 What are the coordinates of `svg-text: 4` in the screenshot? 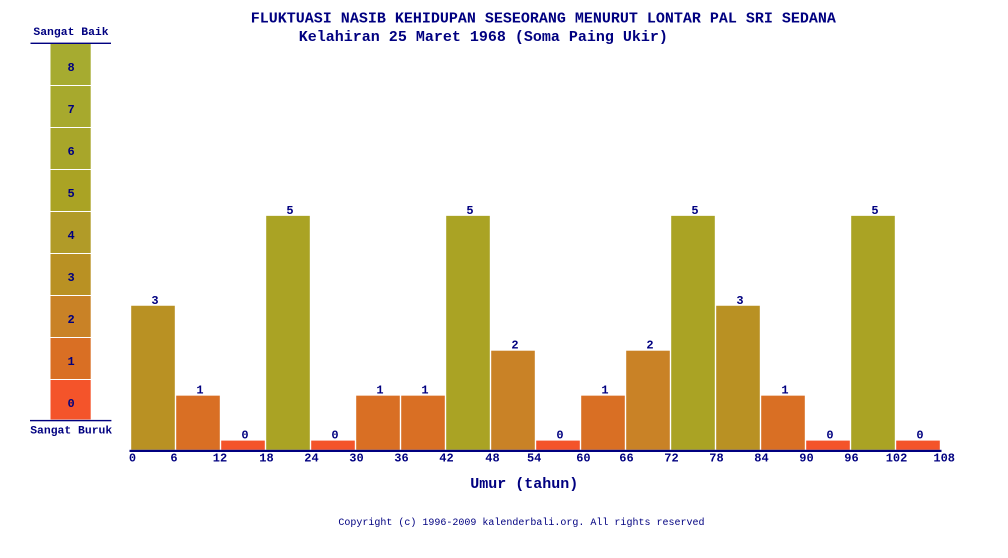 It's located at (70, 236).